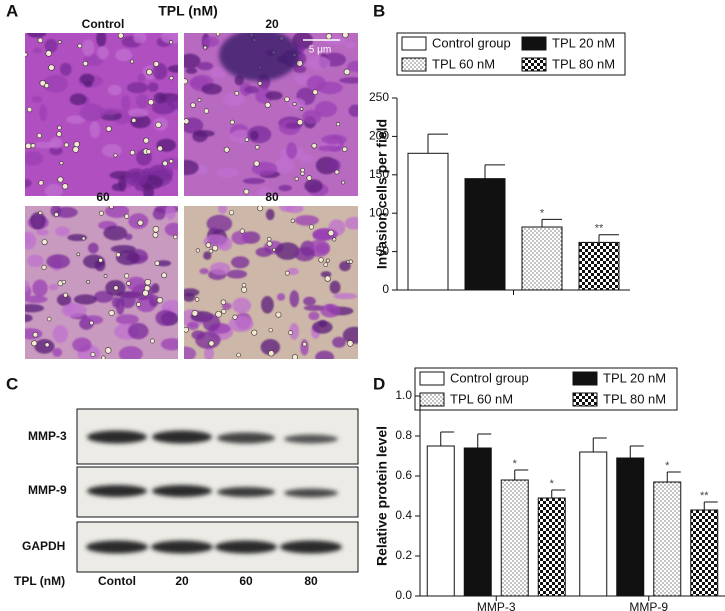 The image size is (725, 611). I want to click on legend-label: TPL 60 nM, so click(481, 398).